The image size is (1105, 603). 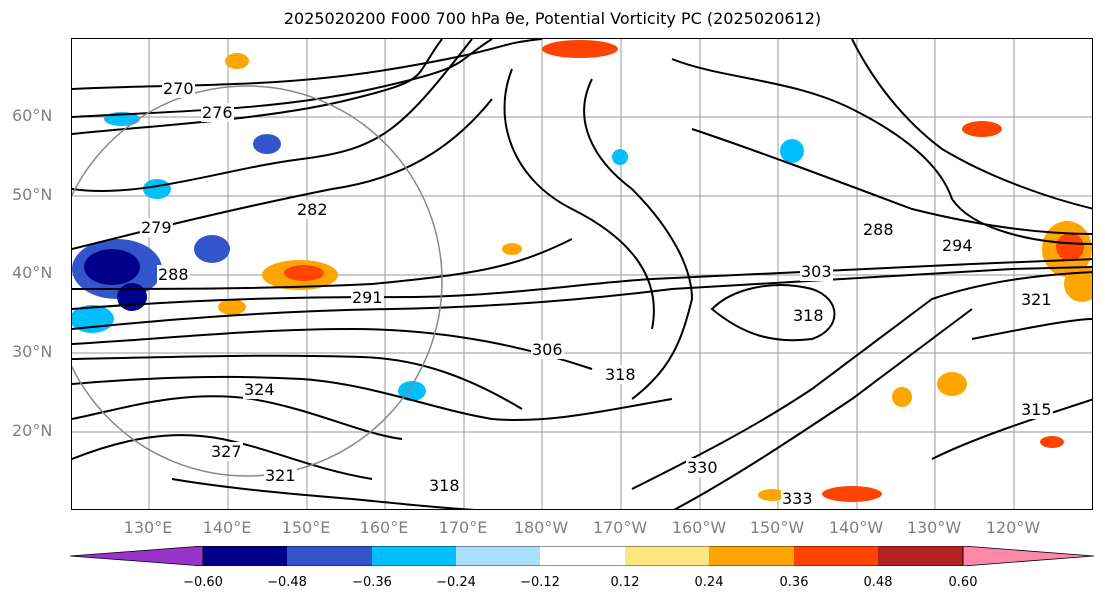 What do you see at coordinates (173, 274) in the screenshot?
I see `contour-label-288: 288` at bounding box center [173, 274].